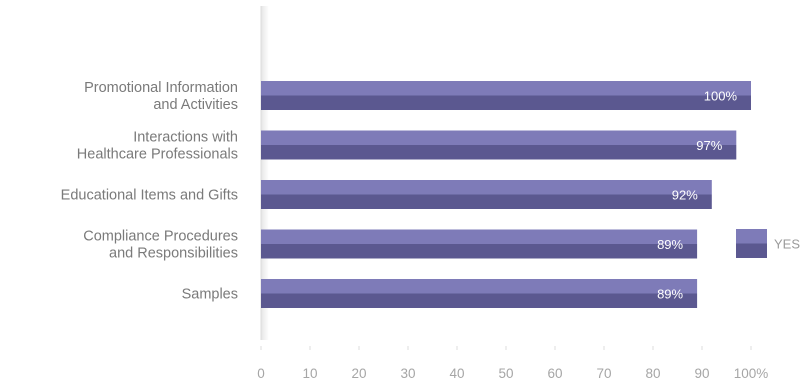  Describe the element at coordinates (685, 195) in the screenshot. I see `bar-value-label: 92%` at that location.